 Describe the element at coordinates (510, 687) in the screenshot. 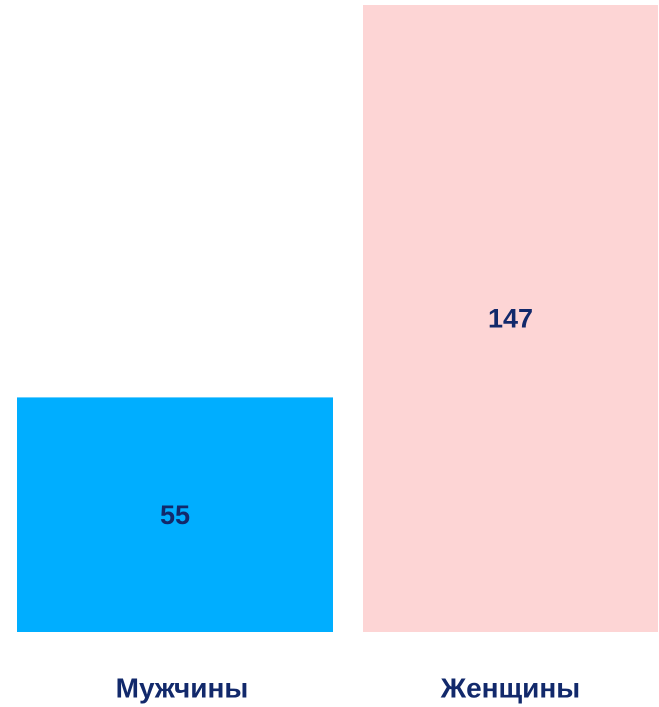

I see `category-label: Женщины` at that location.